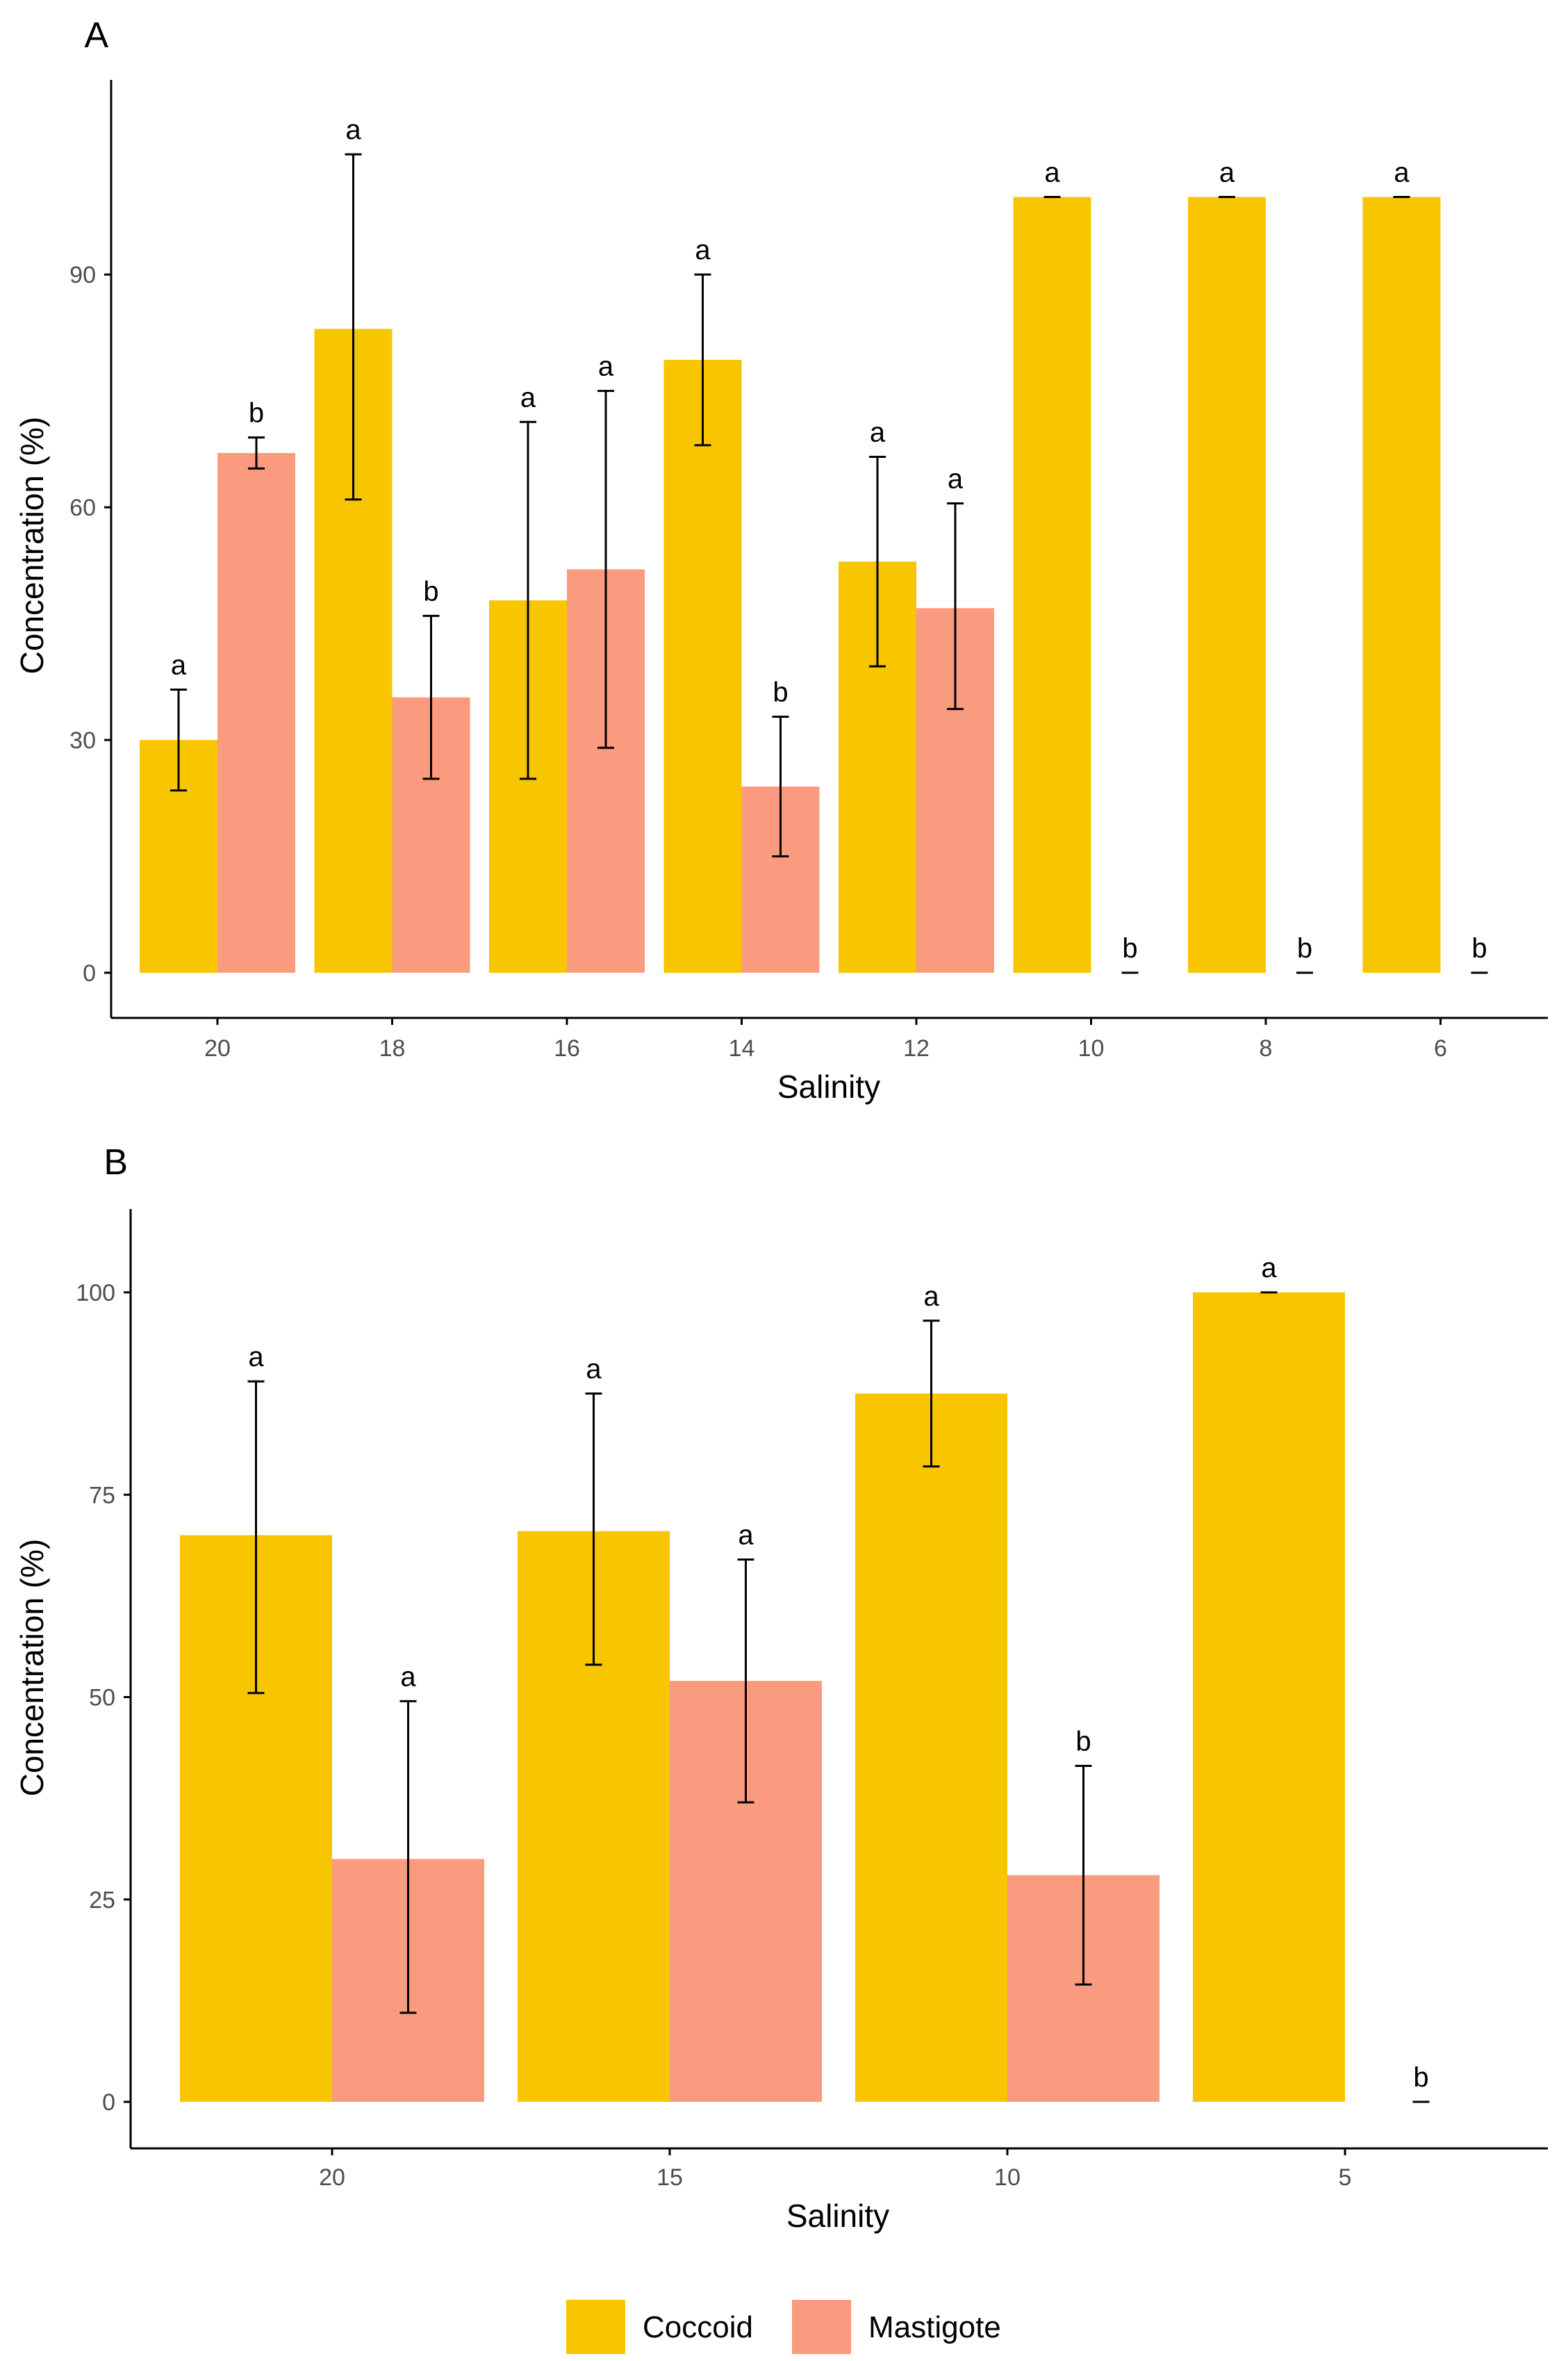 This screenshot has height=2361, width=1568. What do you see at coordinates (606, 367) in the screenshot?
I see `significance-label-mastigote-16: a` at bounding box center [606, 367].